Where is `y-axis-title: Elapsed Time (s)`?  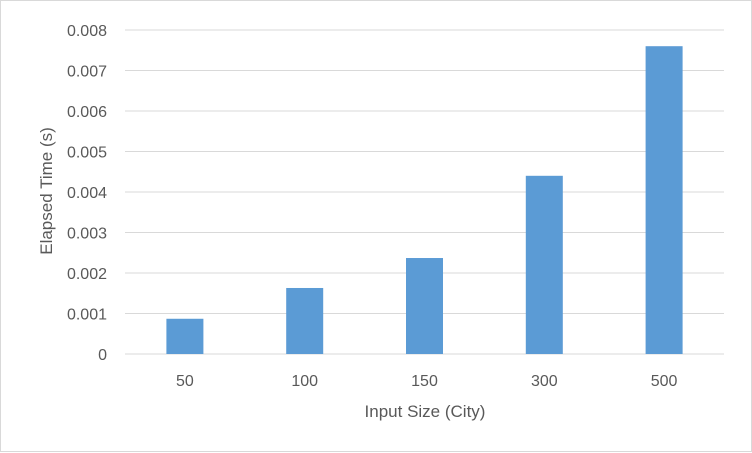 y-axis-title: Elapsed Time (s) is located at coordinates (46, 191).